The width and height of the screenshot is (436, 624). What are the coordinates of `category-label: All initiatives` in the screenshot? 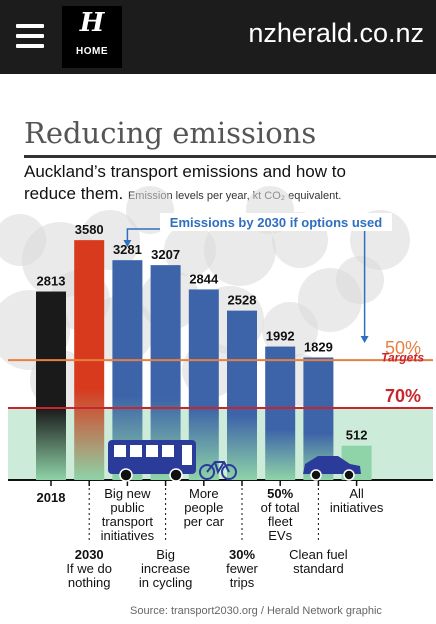 It's located at (357, 500).